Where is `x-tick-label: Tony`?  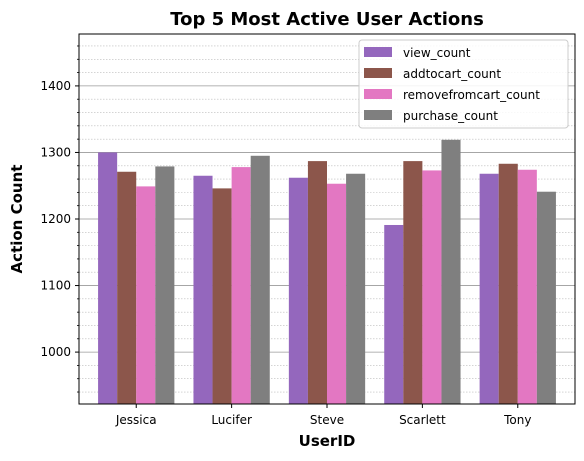
x-tick-label: Tony is located at coordinates (517, 420).